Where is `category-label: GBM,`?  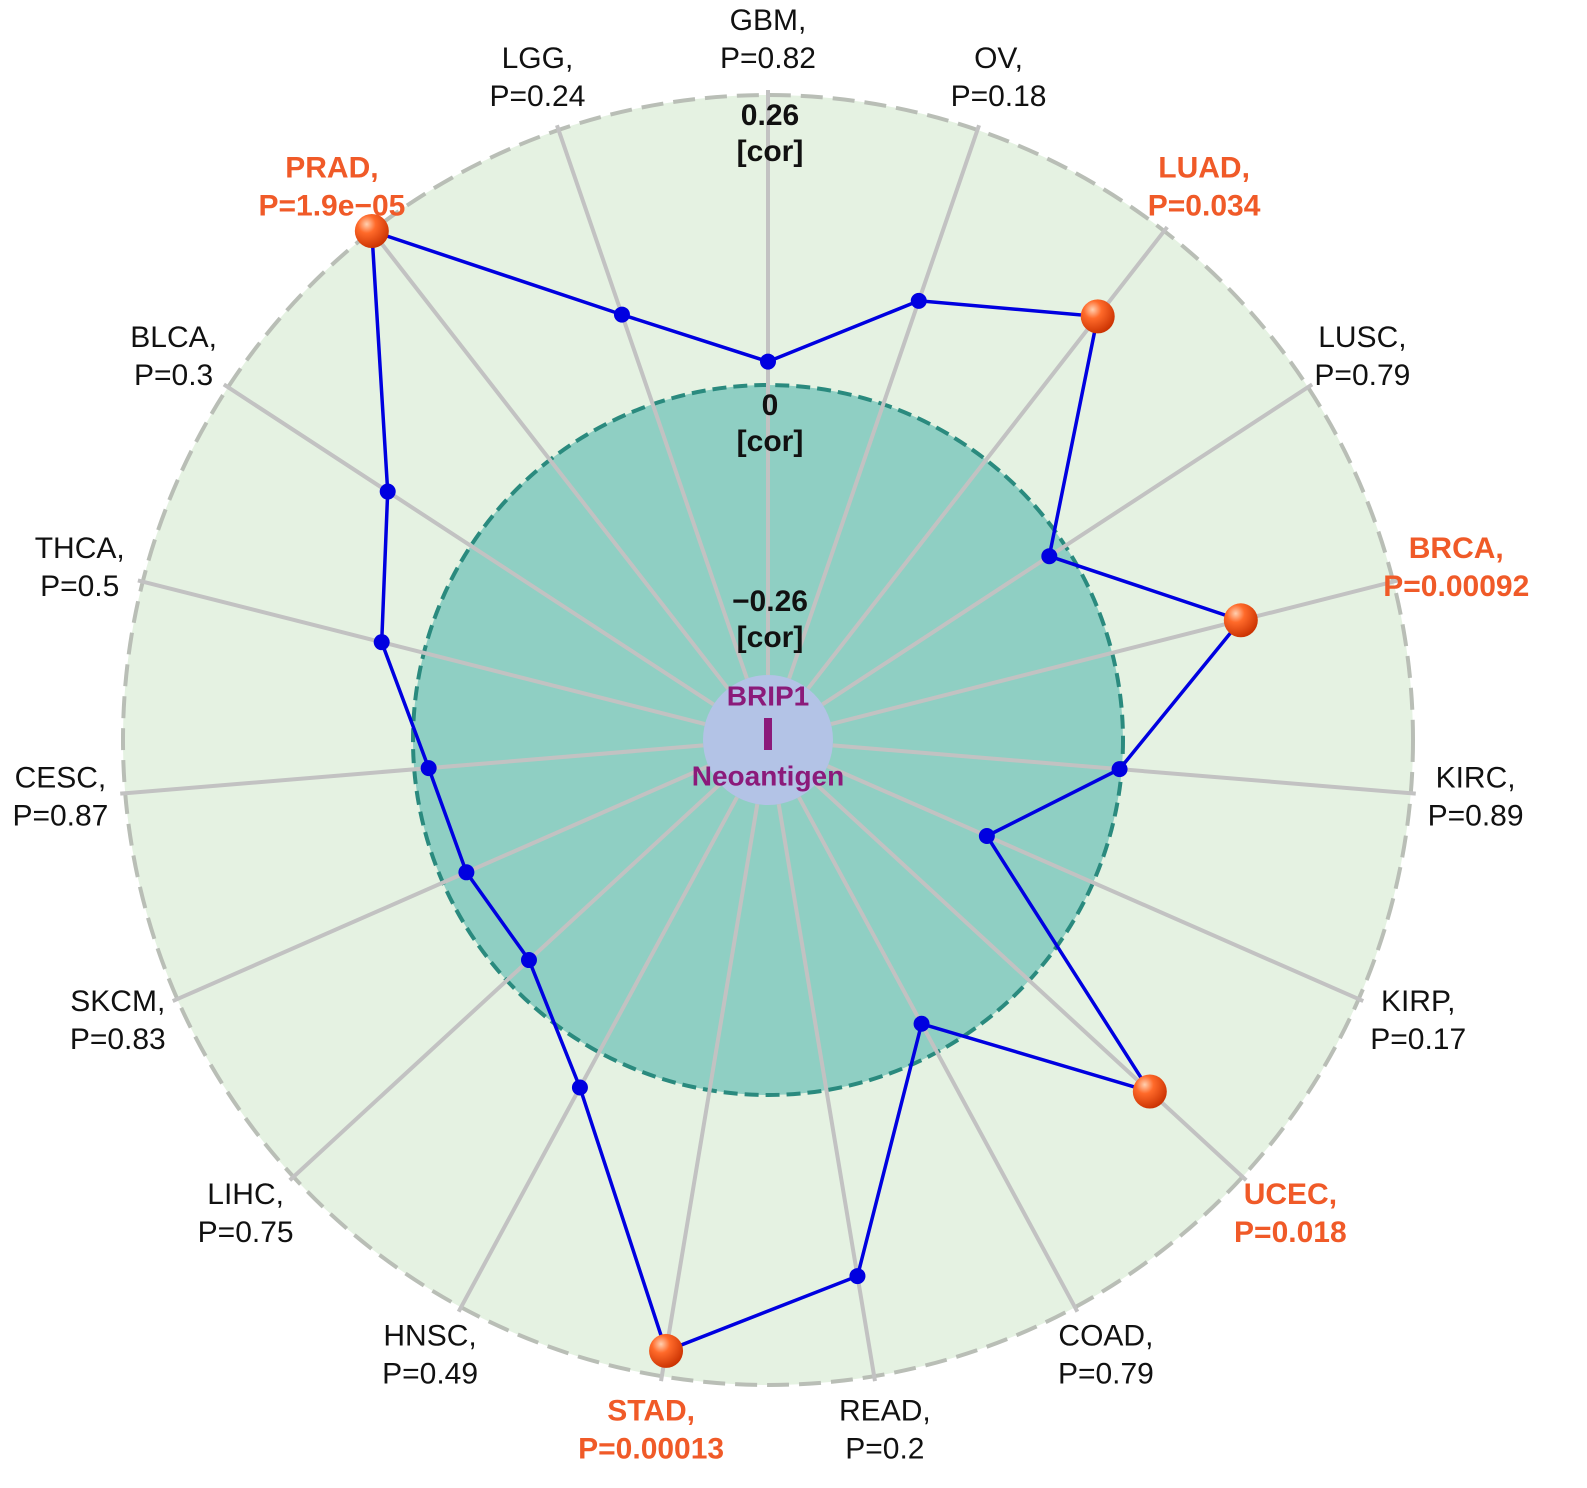 category-label: GBM, is located at coordinates (768, 20).